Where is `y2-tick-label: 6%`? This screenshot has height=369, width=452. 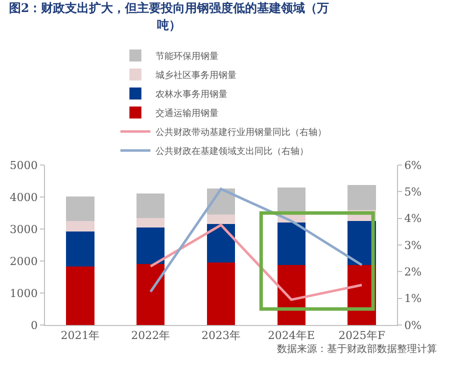
y2-tick-label: 6% is located at coordinates (413, 165).